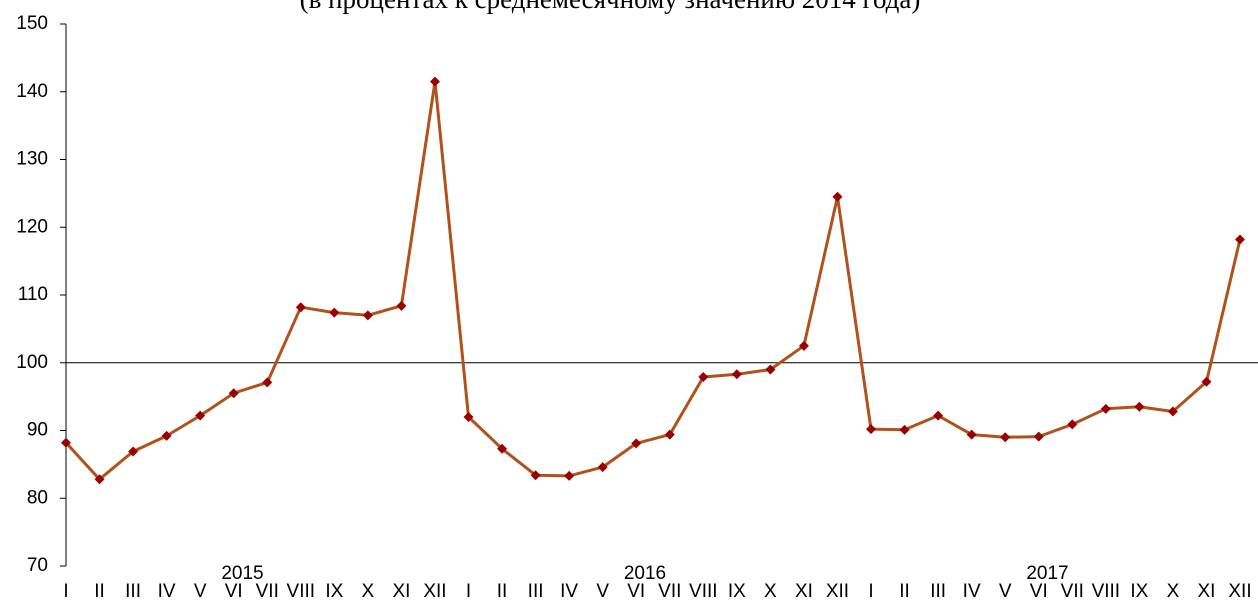 This screenshot has height=603, width=1258. What do you see at coordinates (33, 294) in the screenshot?
I see `y-tick-label: 110` at bounding box center [33, 294].